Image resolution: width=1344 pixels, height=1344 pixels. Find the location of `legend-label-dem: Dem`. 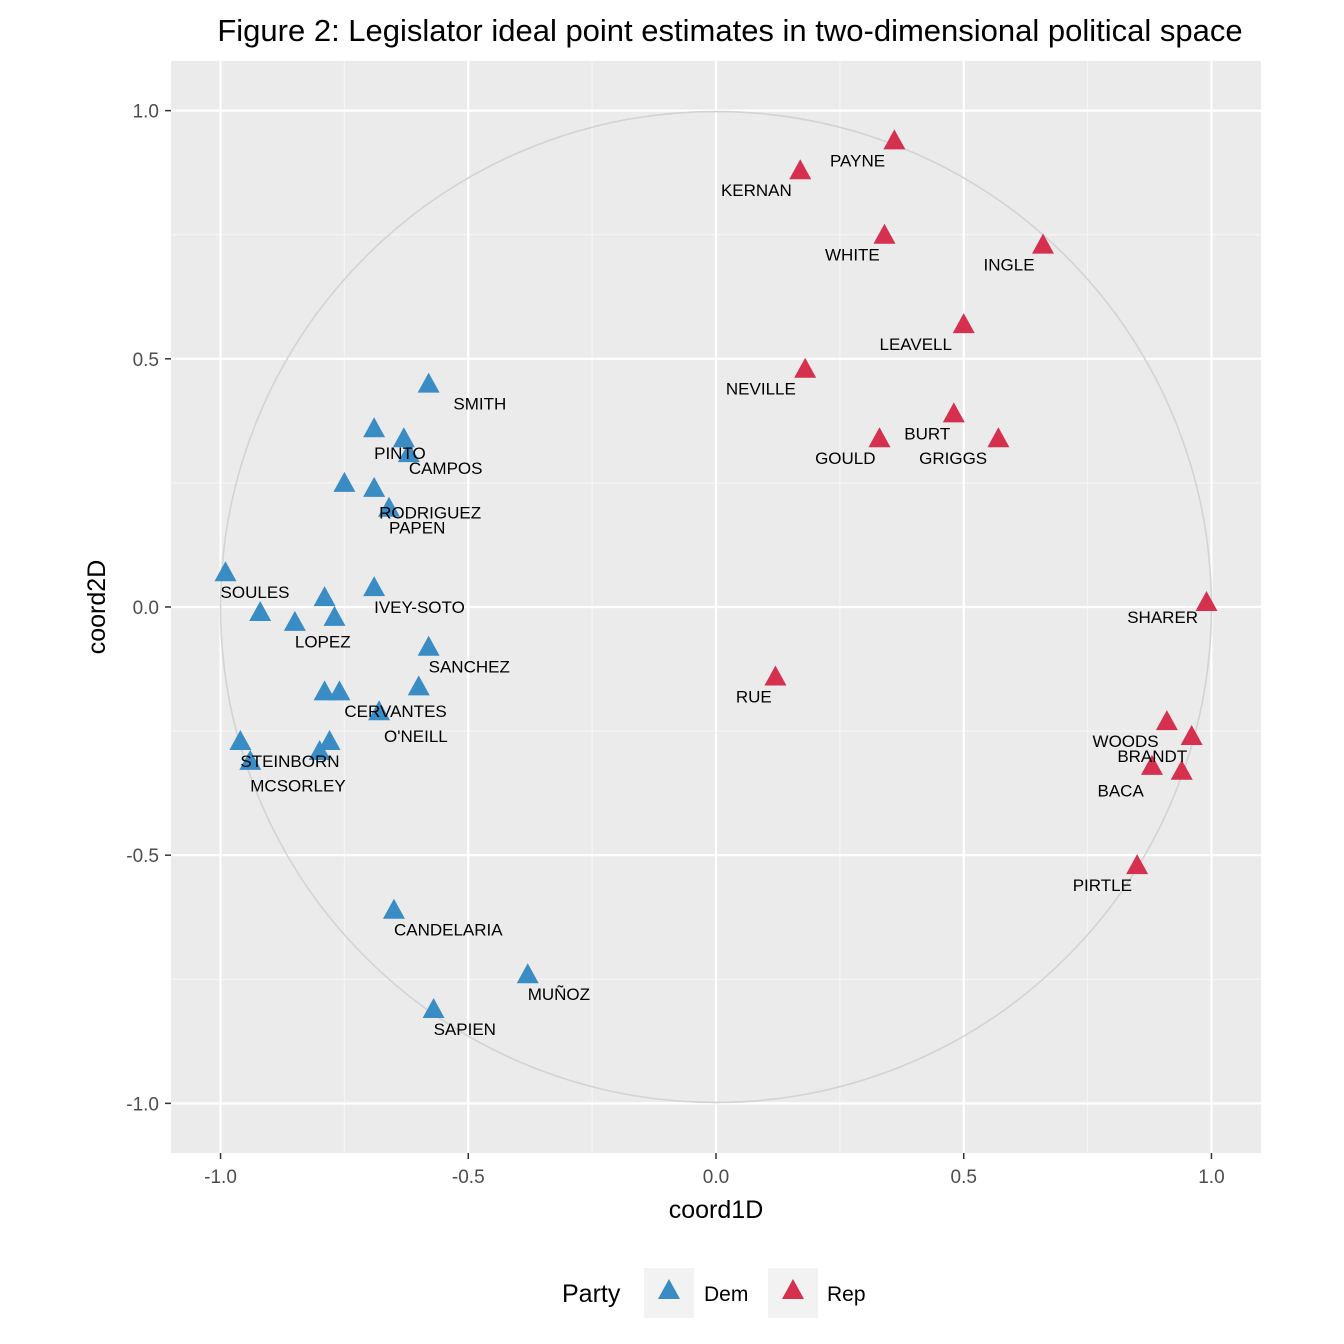

legend-label-dem: Dem is located at coordinates (726, 1294).